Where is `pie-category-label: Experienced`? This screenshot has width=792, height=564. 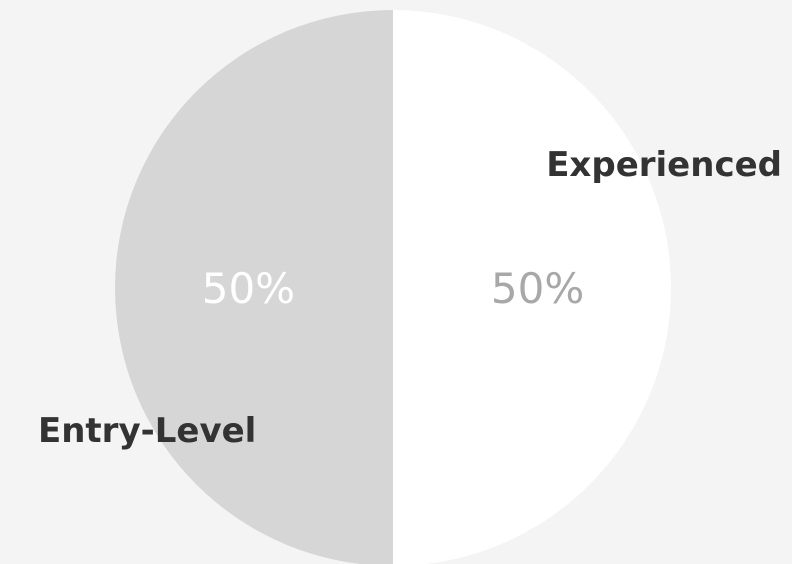 pie-category-label: Experienced is located at coordinates (664, 165).